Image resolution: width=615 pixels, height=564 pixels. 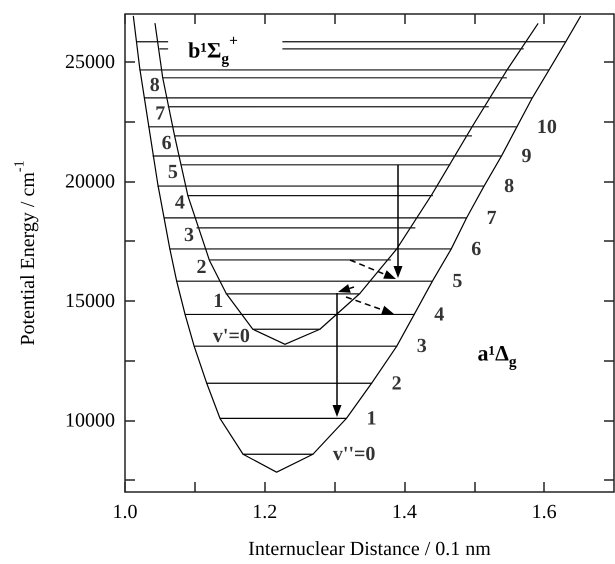 I want to click on annotation: 9, so click(x=527, y=155).